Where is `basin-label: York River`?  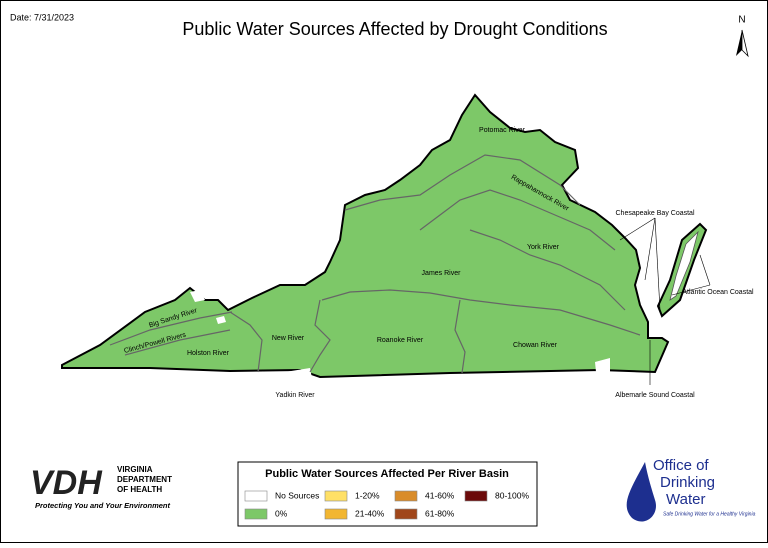 basin-label: York River is located at coordinates (543, 247).